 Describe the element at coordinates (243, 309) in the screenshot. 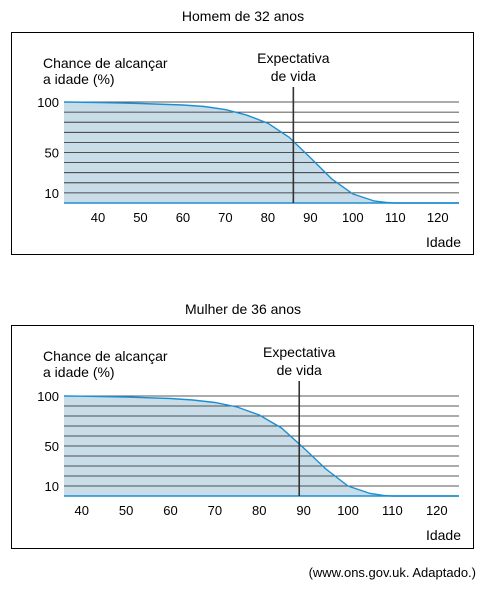

I see `chart-2-title: Mulher de 36 anos` at that location.